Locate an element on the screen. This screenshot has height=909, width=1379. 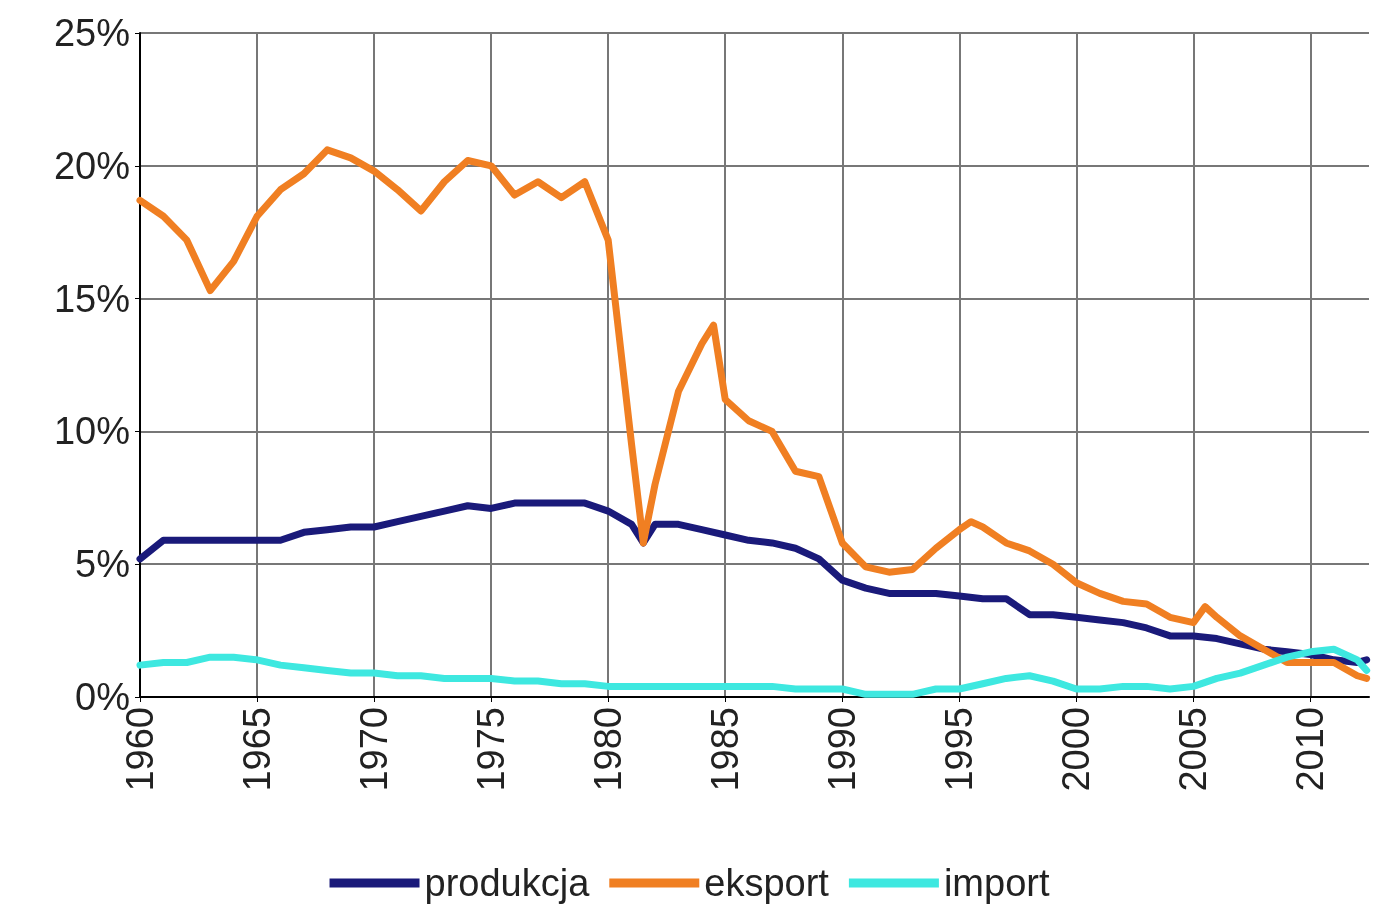
y-tick-label: 20% is located at coordinates (91, 165).